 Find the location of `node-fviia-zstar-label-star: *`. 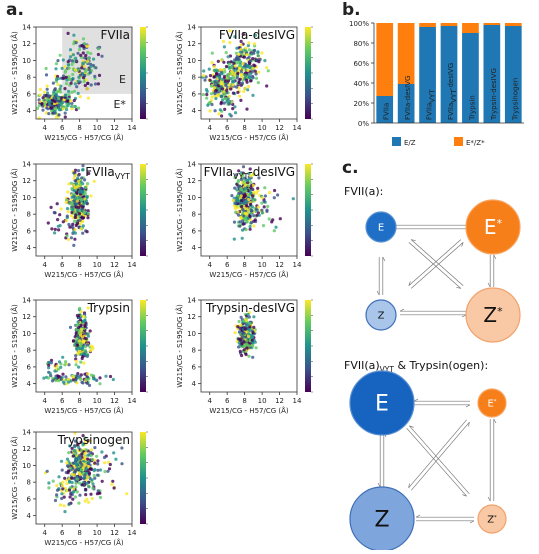

node-fviia-zstar-label-star: * is located at coordinates (500, 311).